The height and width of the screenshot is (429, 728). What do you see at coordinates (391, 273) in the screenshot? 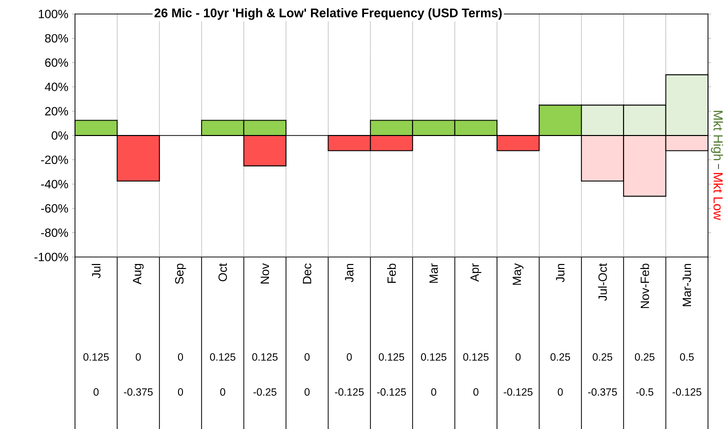
I see `x-tick-label: Feb` at bounding box center [391, 273].